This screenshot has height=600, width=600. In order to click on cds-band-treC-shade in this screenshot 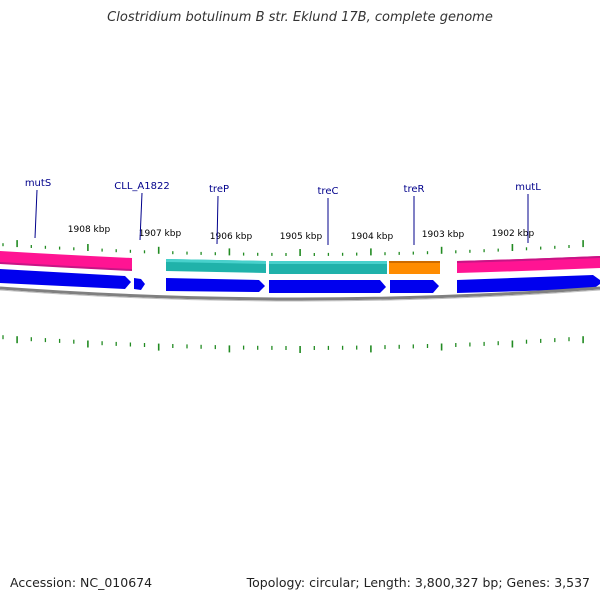, I will do `click(328, 262)`.